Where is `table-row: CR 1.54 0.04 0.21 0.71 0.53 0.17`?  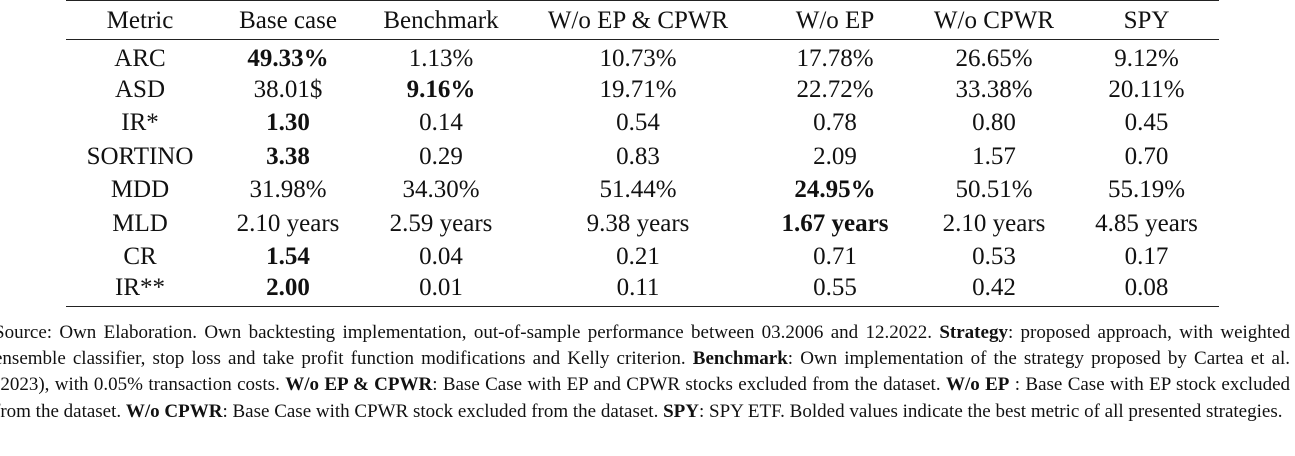
table-row: CR 1.54 0.04 0.21 0.71 0.53 0.17 is located at coordinates (642, 256).